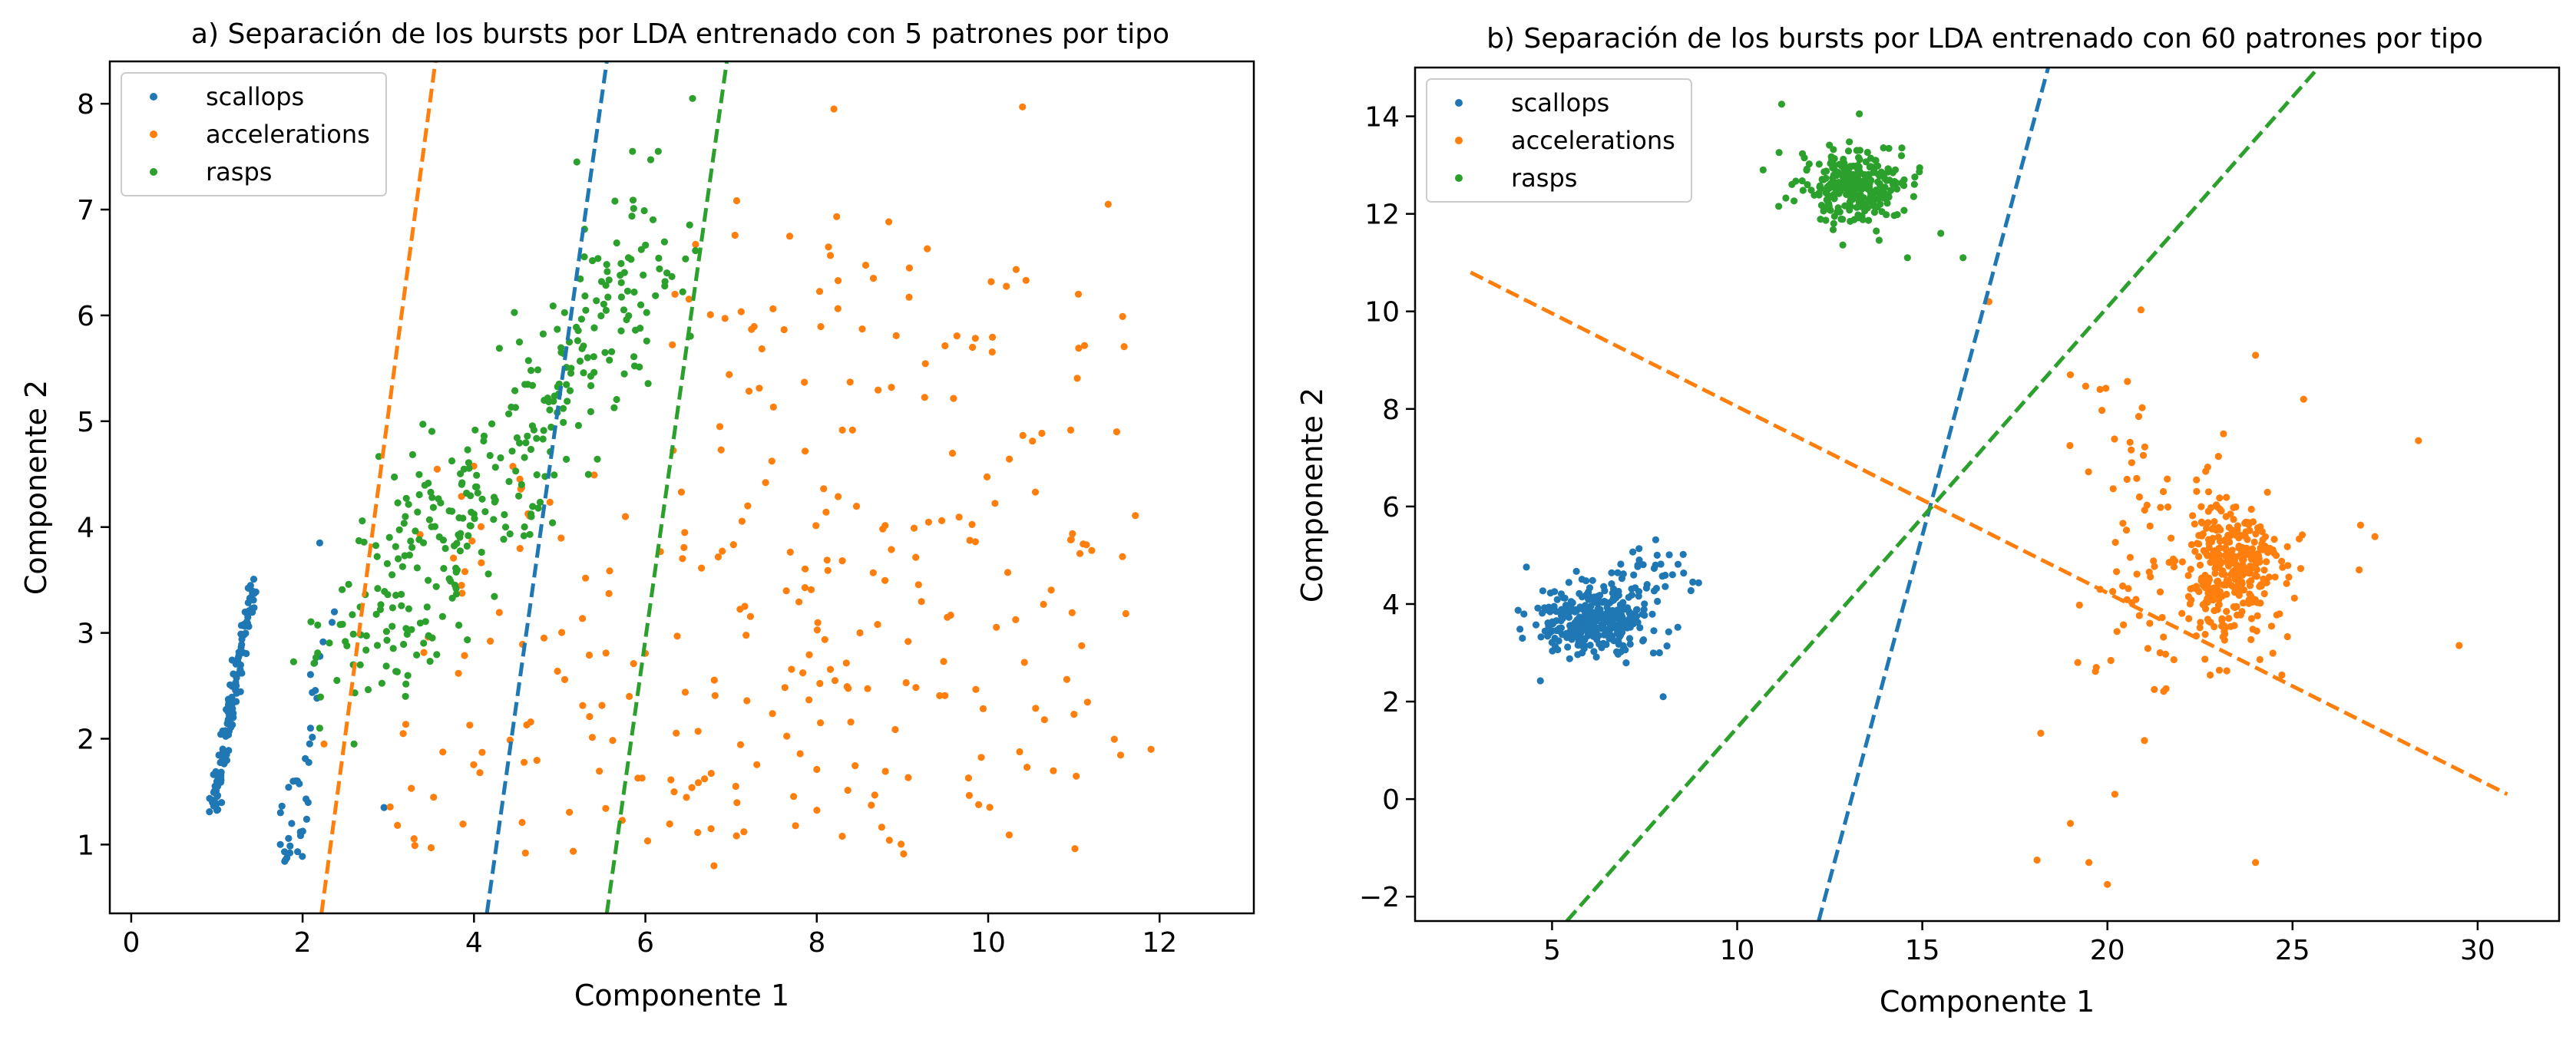  Describe the element at coordinates (254, 134) in the screenshot. I see `panel-a-legend: scallops accelerations rasps` at that location.